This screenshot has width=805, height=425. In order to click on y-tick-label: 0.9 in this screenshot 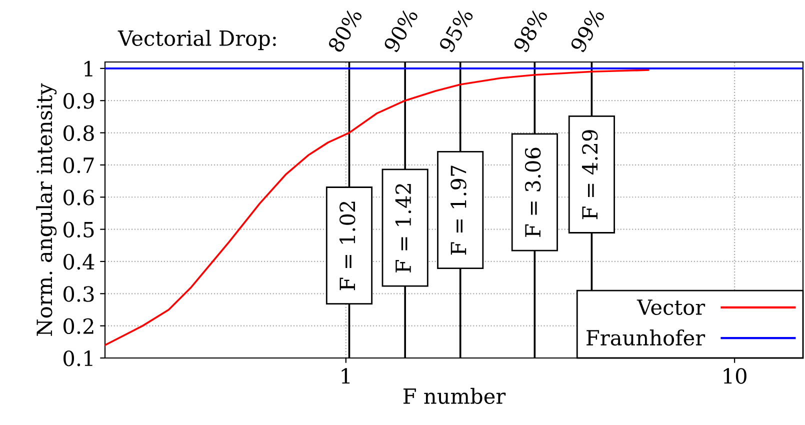, I will do `click(79, 101)`.